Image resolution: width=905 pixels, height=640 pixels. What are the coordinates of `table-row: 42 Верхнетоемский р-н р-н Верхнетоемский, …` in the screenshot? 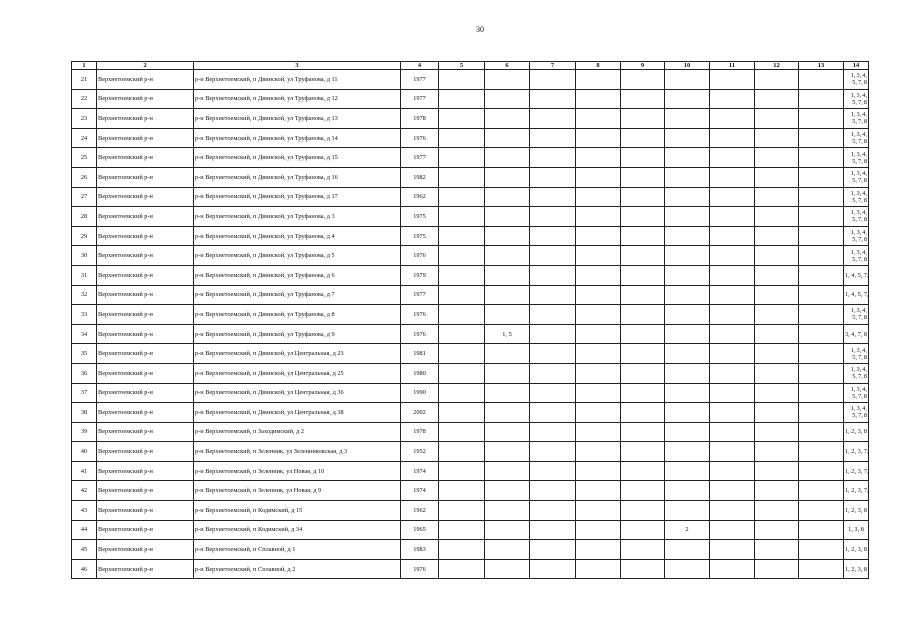 It's located at (470, 491).